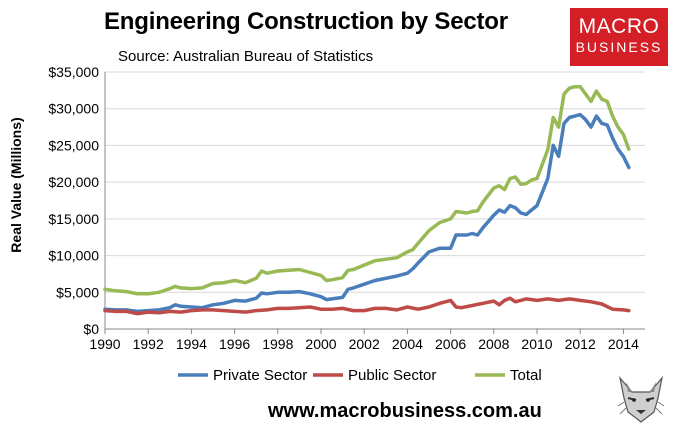 This screenshot has width=678, height=432. What do you see at coordinates (364, 344) in the screenshot?
I see `x-tick-label: 2002` at bounding box center [364, 344].